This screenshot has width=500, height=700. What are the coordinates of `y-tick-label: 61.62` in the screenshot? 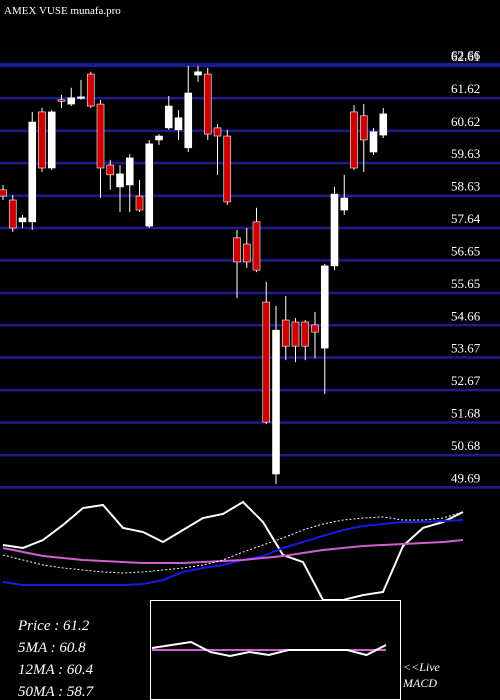 It's located at (465, 88).